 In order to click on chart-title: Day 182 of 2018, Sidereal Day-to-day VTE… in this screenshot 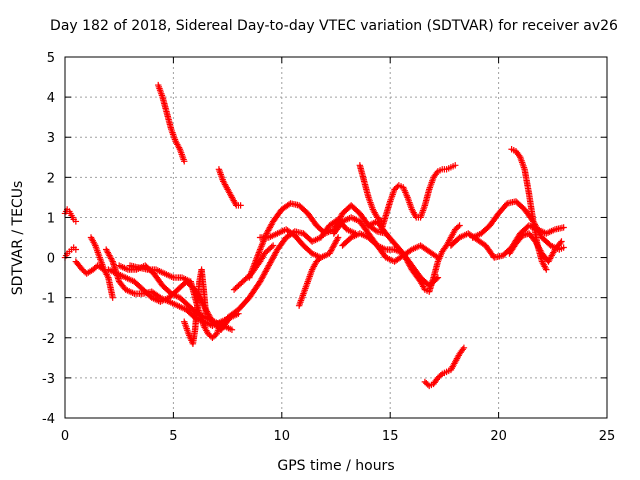, I will do `click(334, 26)`.